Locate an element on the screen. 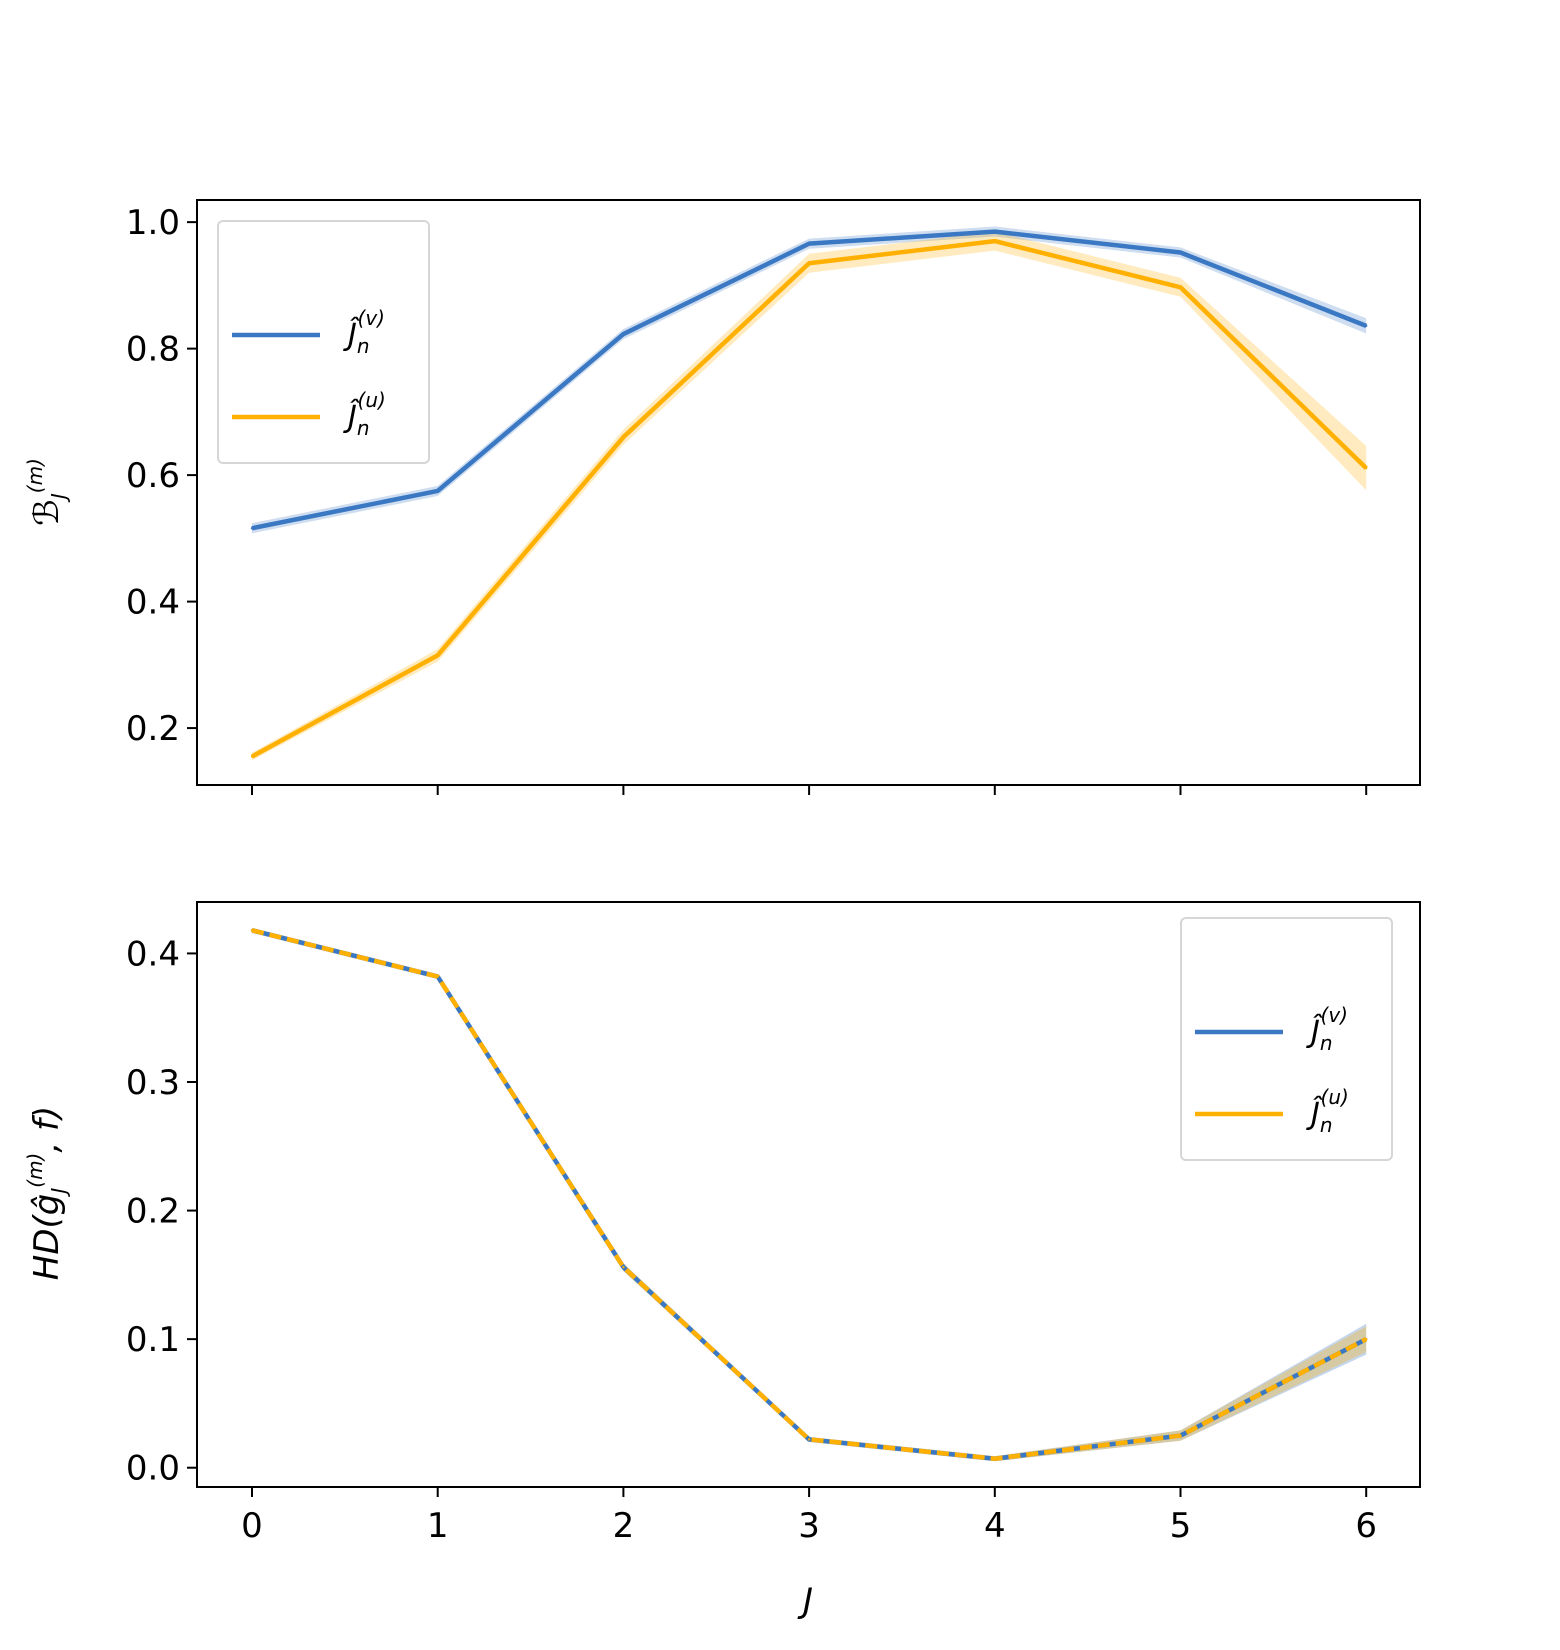 The image size is (1560, 1650). bottom-y-axis-label-sub: J is located at coordinates (59, 1193).